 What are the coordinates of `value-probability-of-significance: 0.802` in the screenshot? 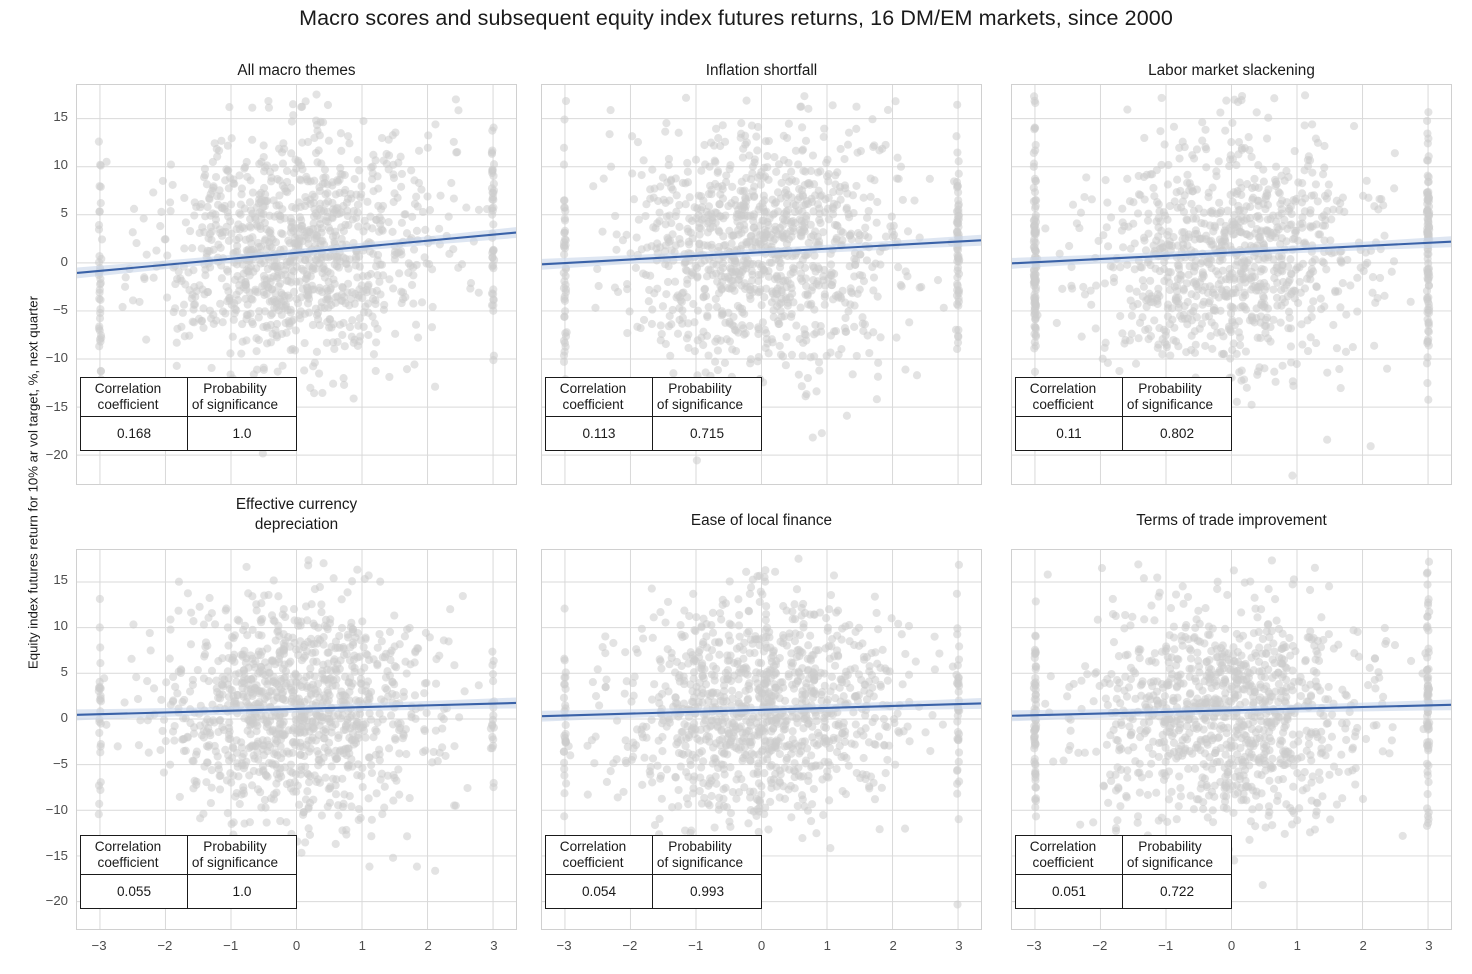 It's located at (1177, 433).